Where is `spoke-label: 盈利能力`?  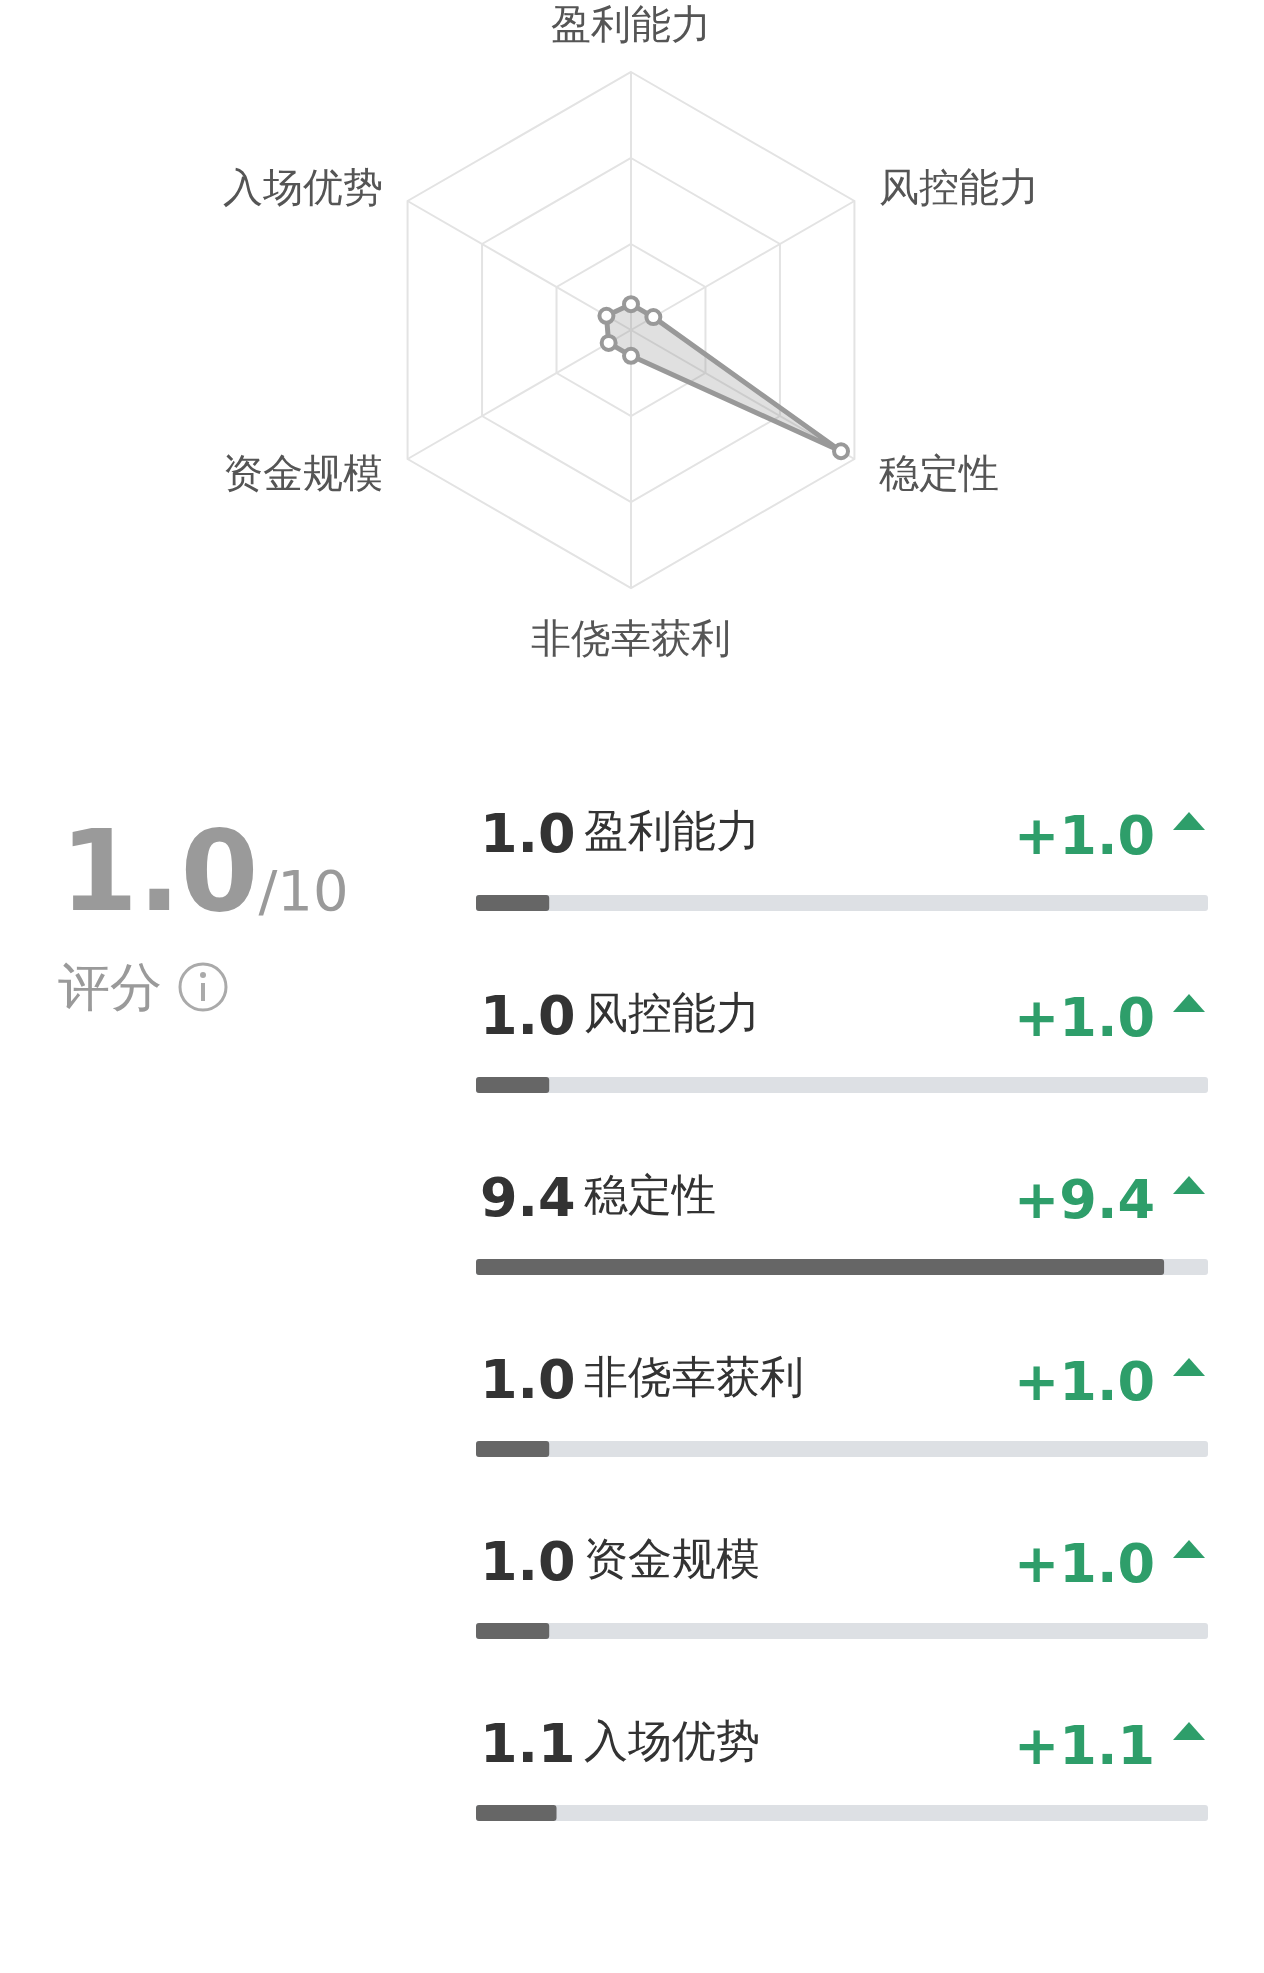
spoke-label: 盈利能力 is located at coordinates (631, 24).